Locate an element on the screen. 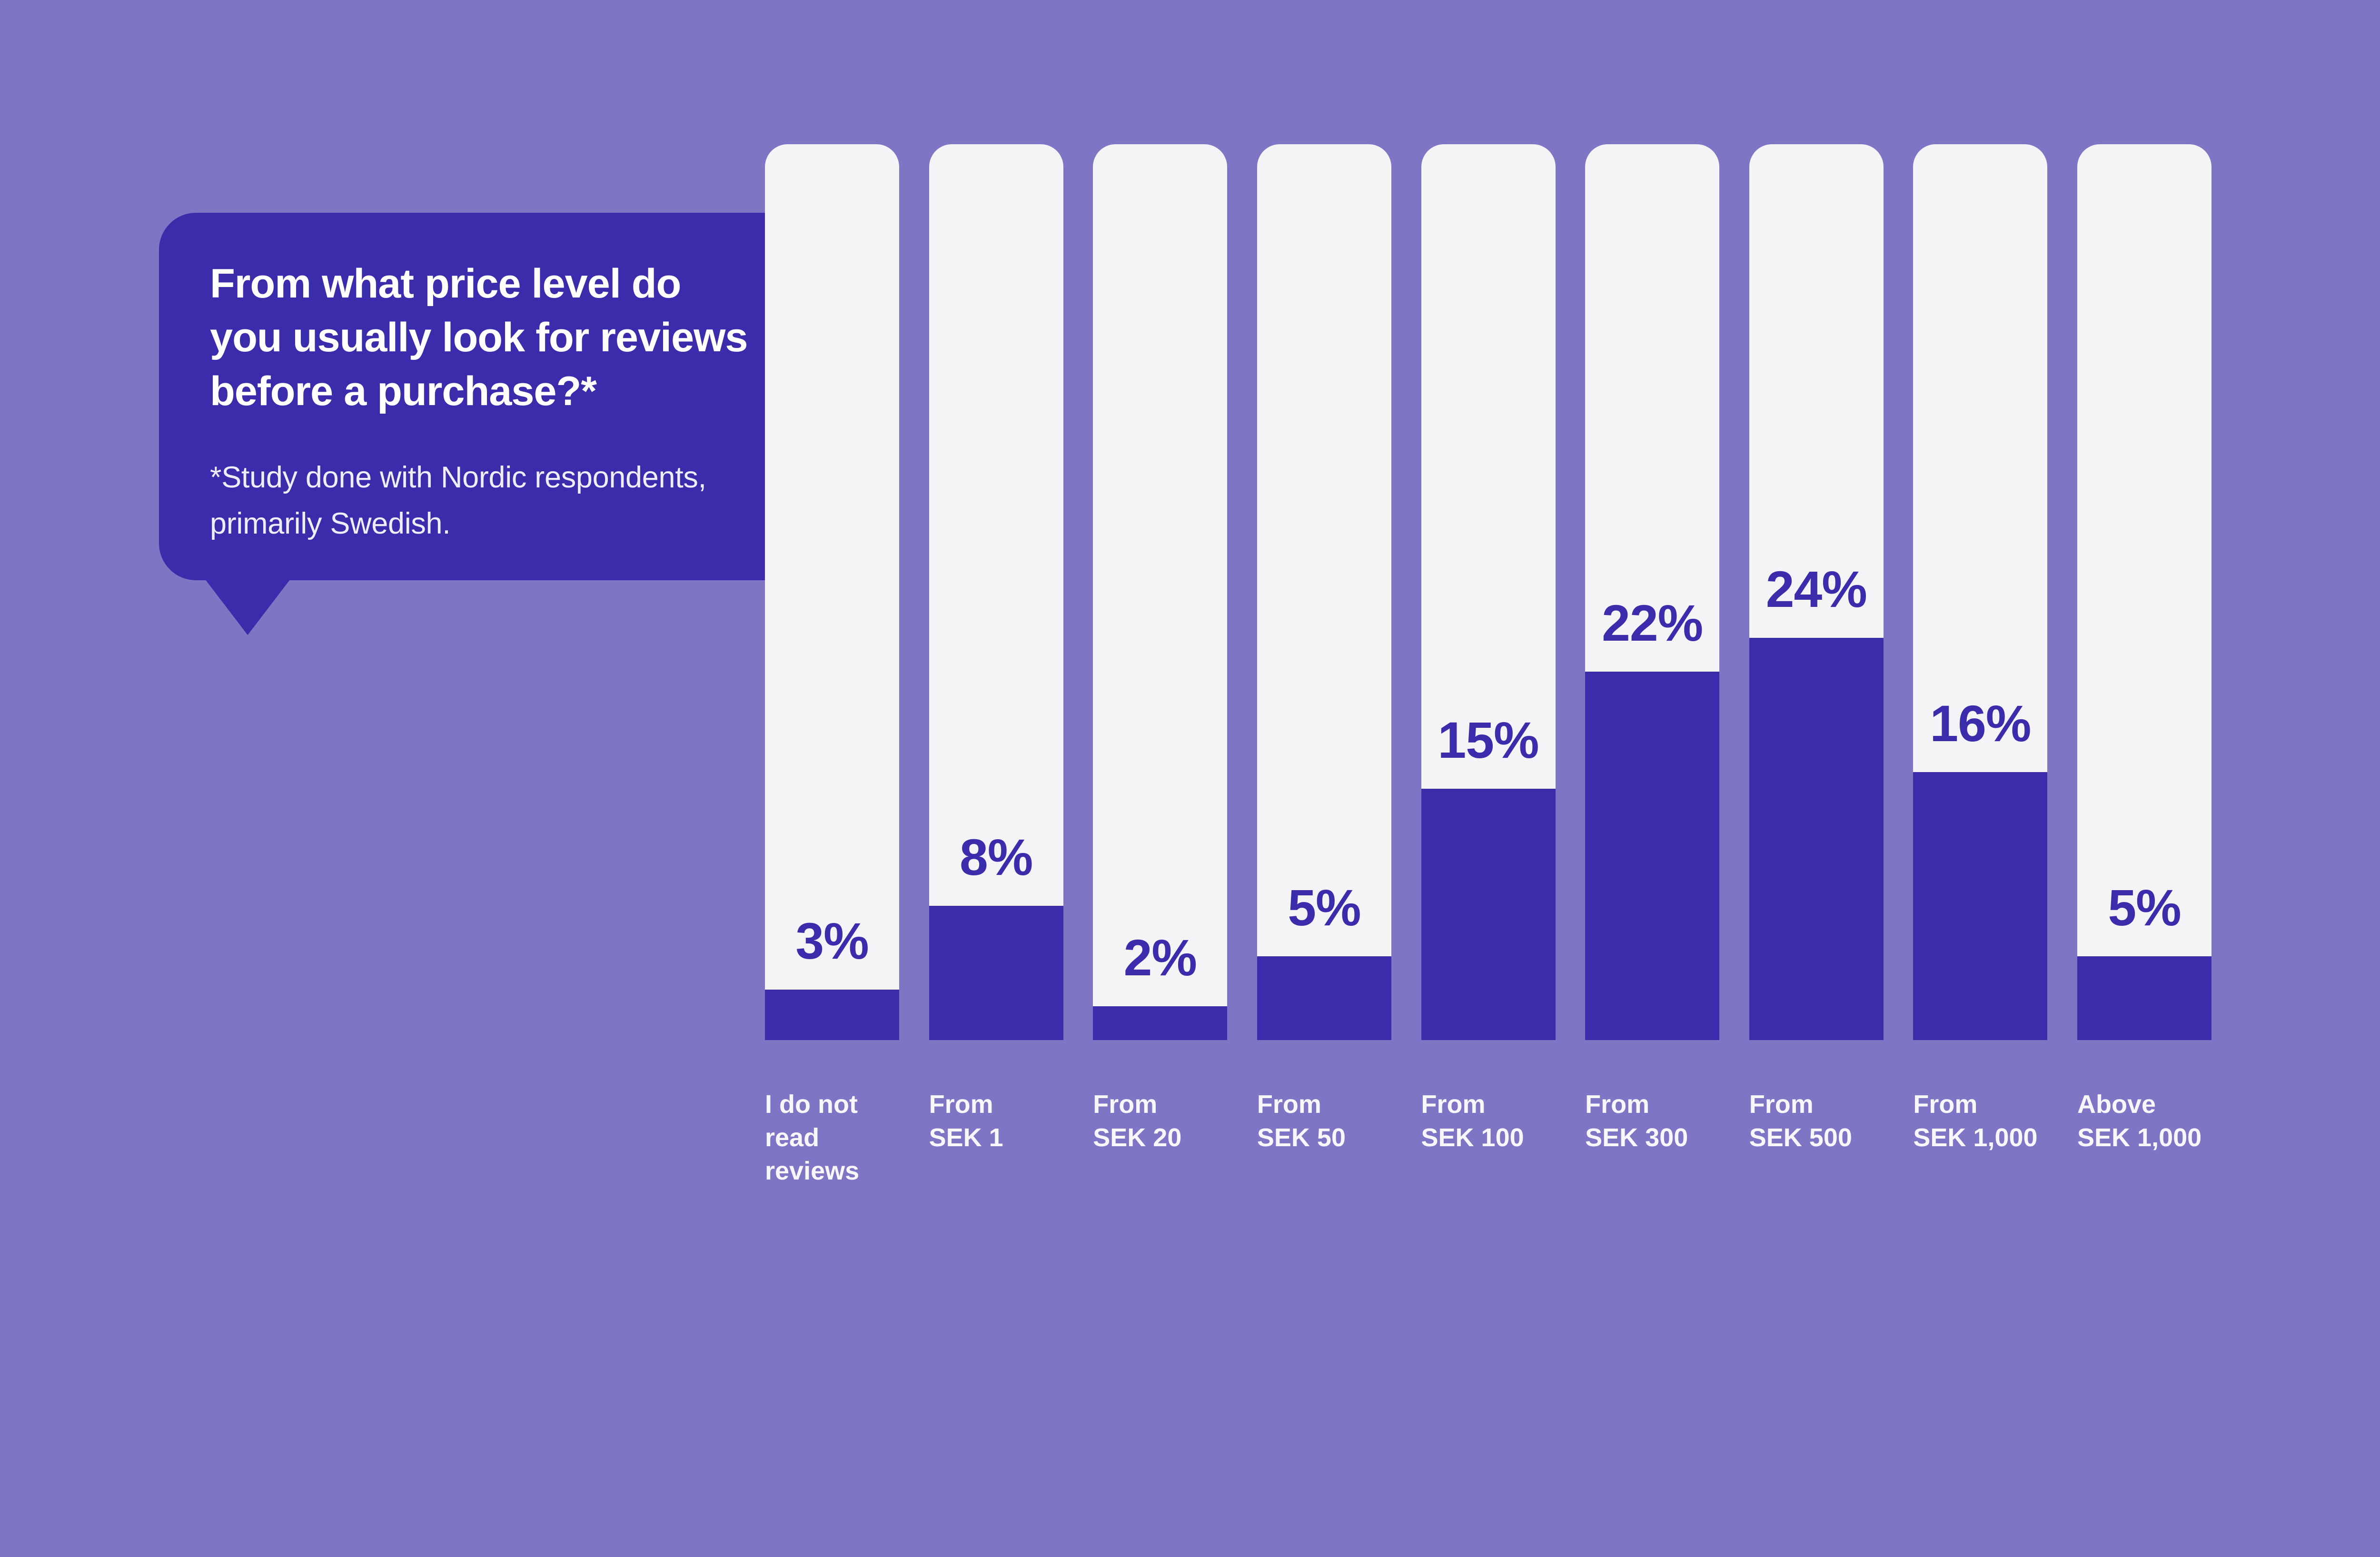 The height and width of the screenshot is (1557, 2380). bar-column: 16% From SEK 1,000 is located at coordinates (1981, 648).